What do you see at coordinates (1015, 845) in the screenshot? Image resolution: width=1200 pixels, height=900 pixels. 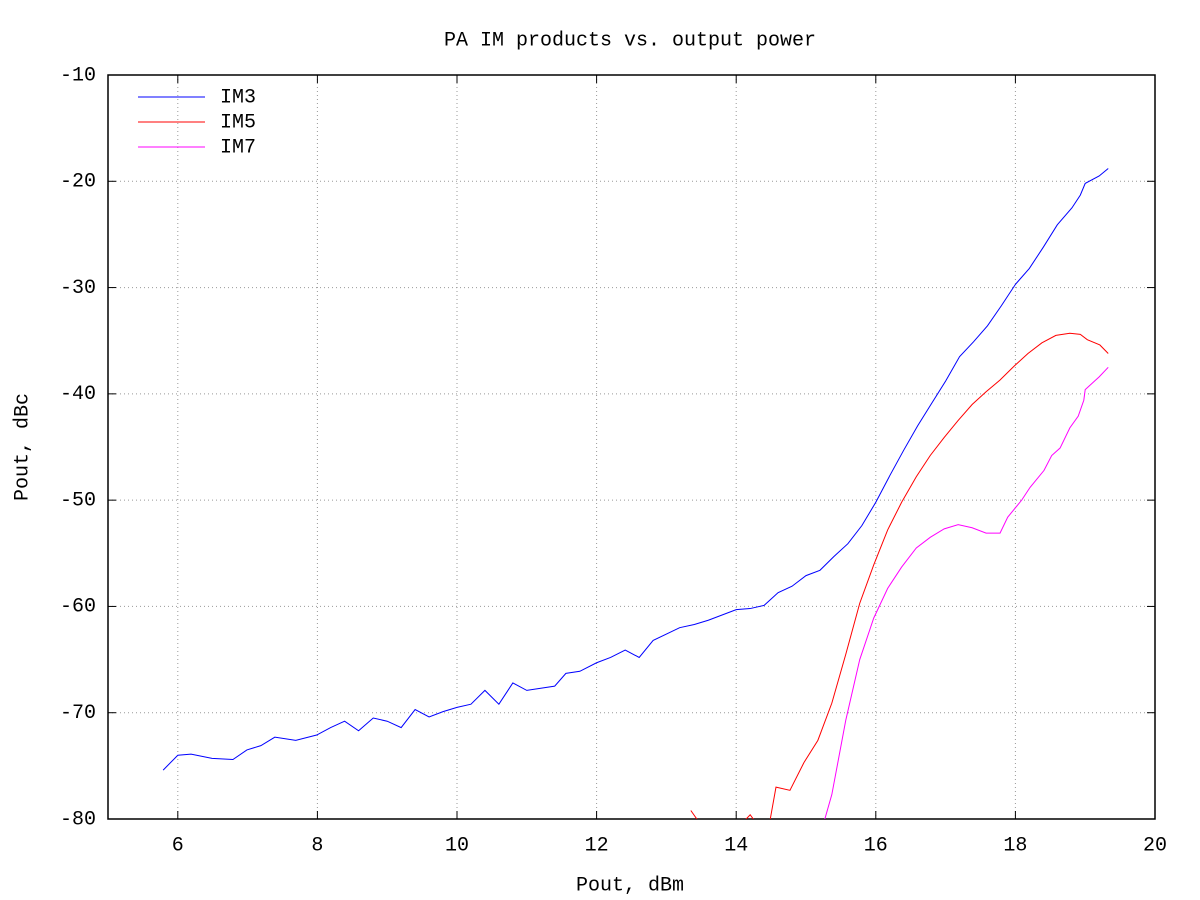 I see `x-tick-label: 18` at bounding box center [1015, 845].